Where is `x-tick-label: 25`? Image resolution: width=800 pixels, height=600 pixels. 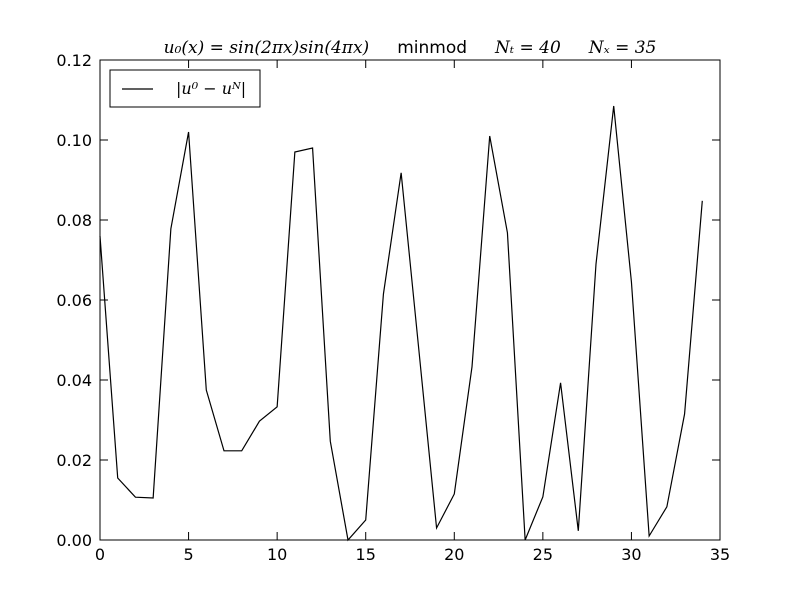 x-tick-label: 25 is located at coordinates (543, 554).